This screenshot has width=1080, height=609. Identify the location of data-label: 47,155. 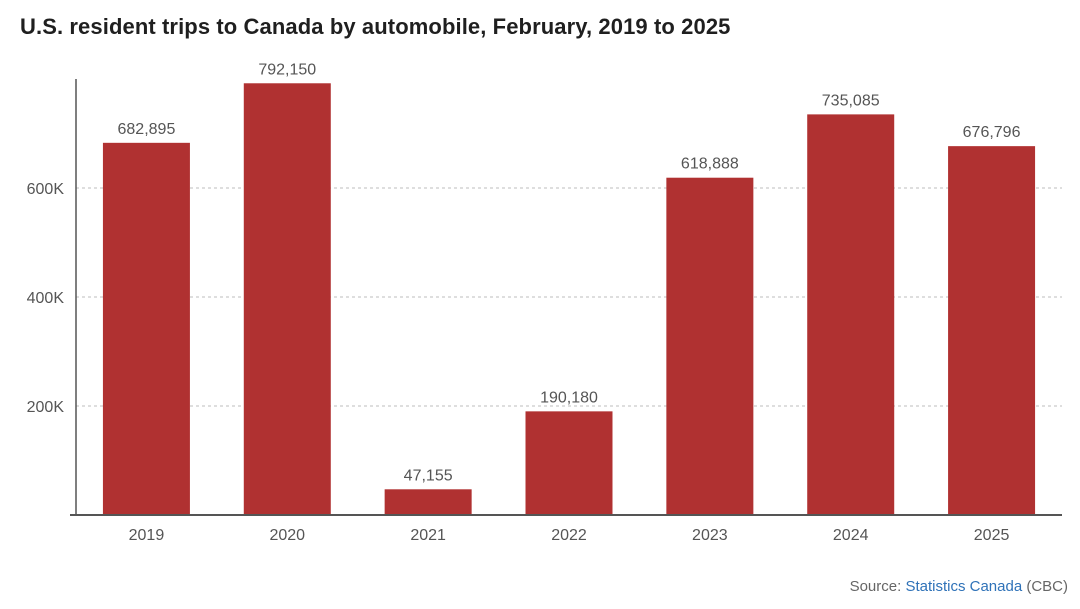
(428, 475).